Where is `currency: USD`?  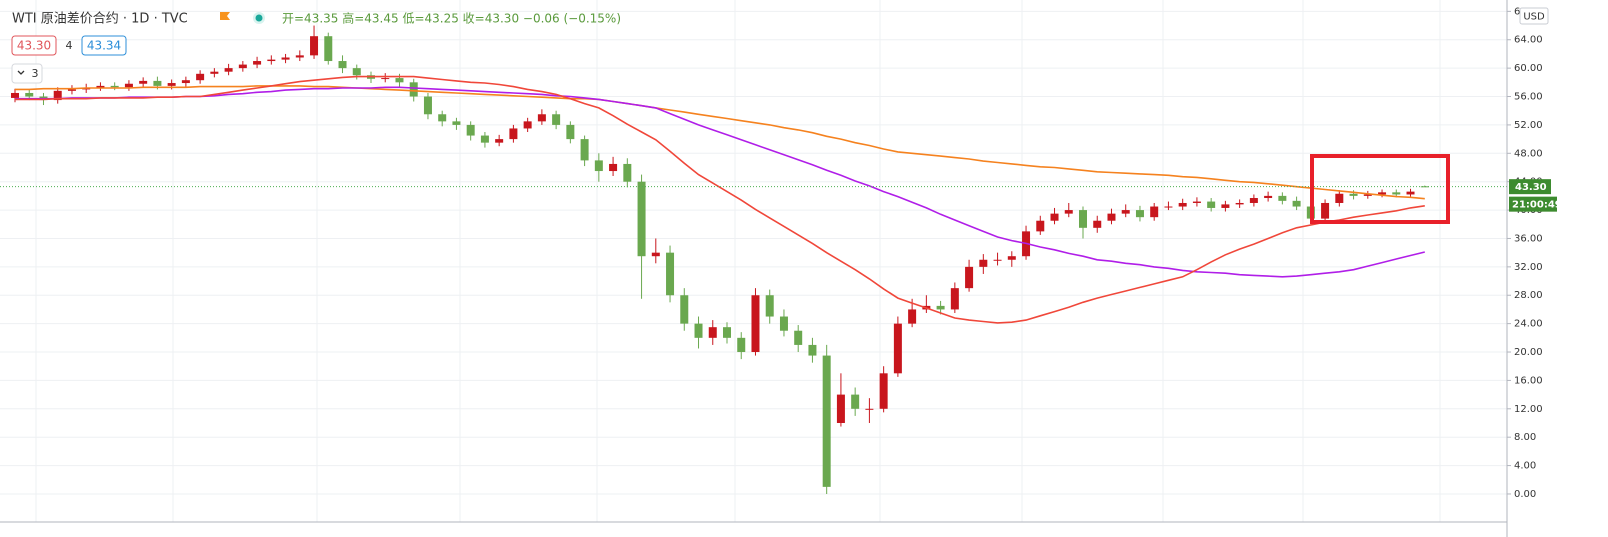 currency: USD is located at coordinates (1534, 17).